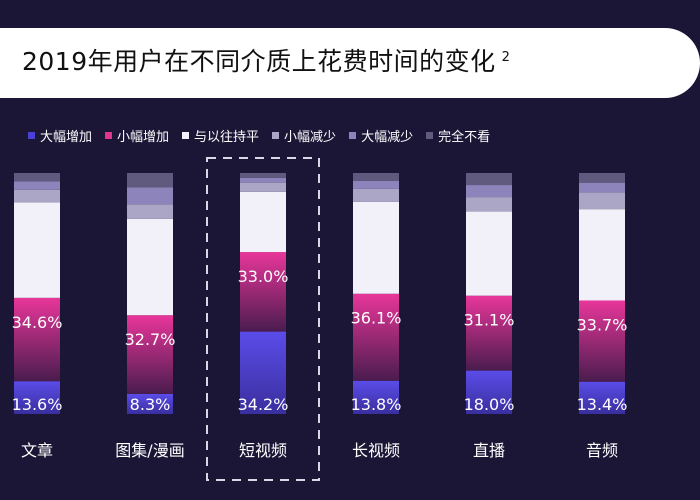 The height and width of the screenshot is (500, 700). What do you see at coordinates (489, 320) in the screenshot?
I see `data-label: 31.1%` at bounding box center [489, 320].